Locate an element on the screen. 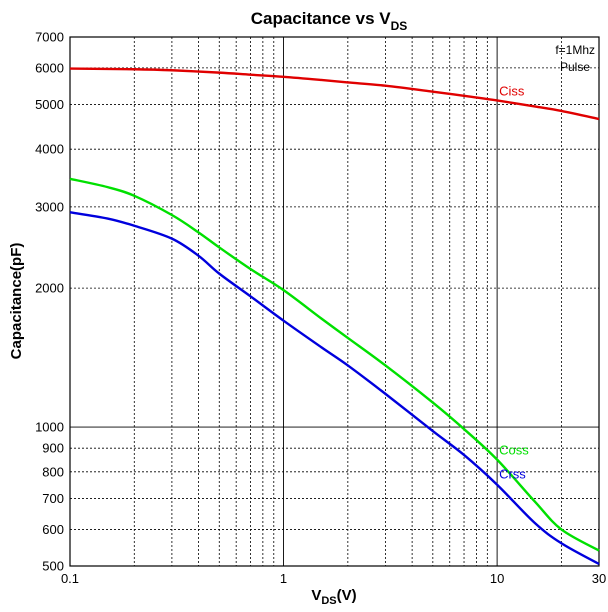  y-tick-label: 900 is located at coordinates (53, 448).